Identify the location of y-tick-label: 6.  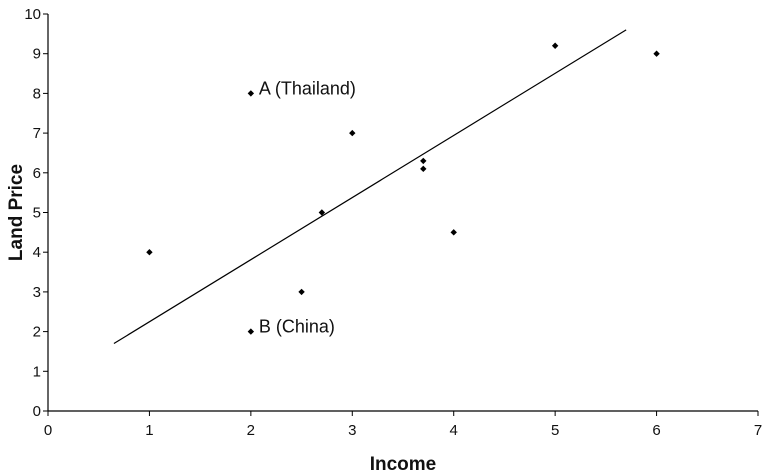
(37, 173).